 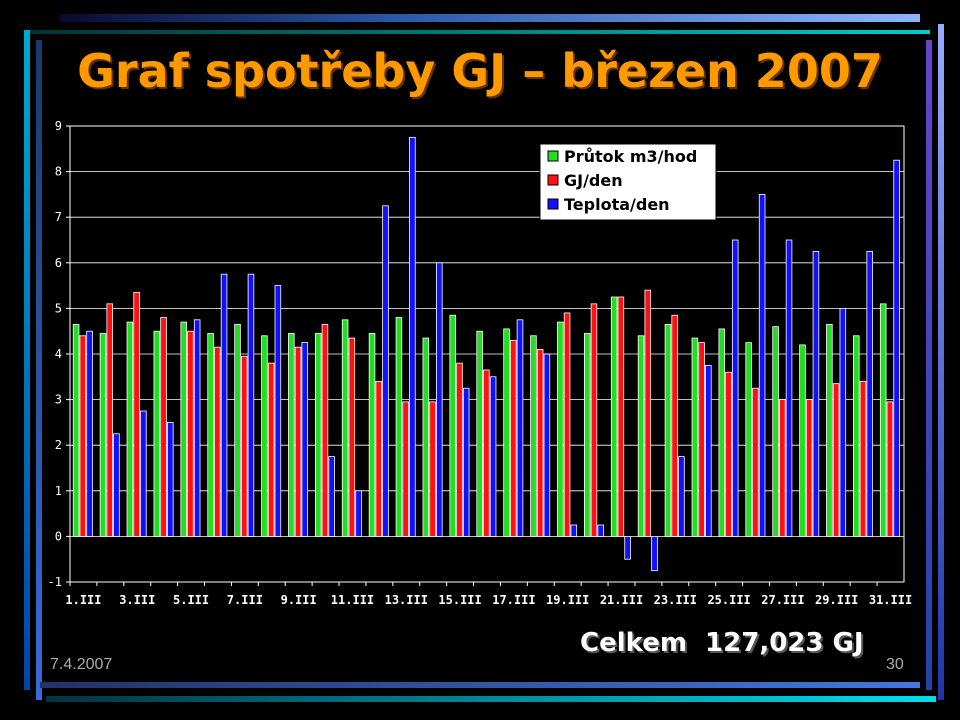 I want to click on x-tick-label: 7.III, so click(x=245, y=600).